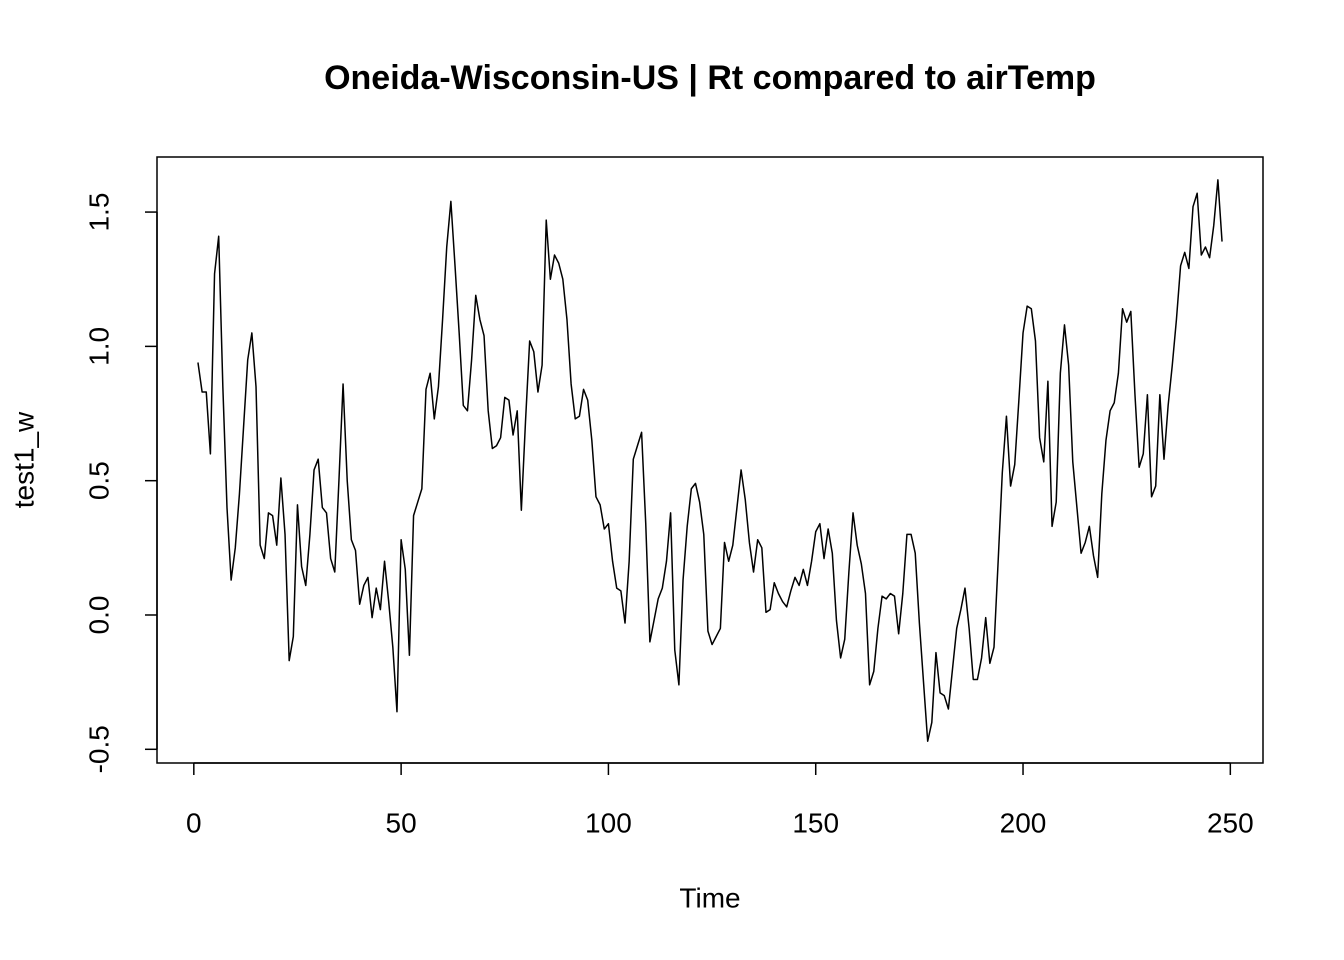 This screenshot has height=960, width=1344. I want to click on y-tick-label: 1.0, so click(98, 346).